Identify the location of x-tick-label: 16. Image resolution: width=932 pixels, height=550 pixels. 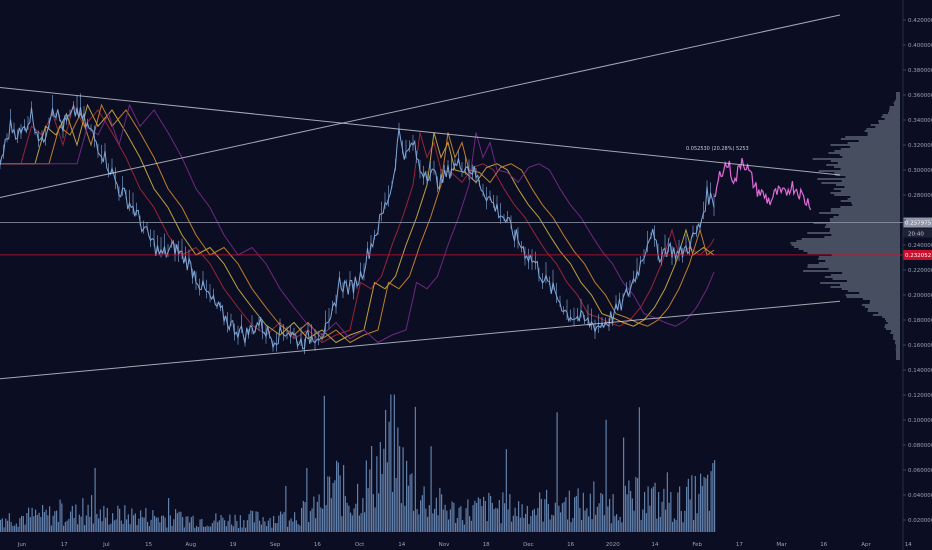
(317, 545).